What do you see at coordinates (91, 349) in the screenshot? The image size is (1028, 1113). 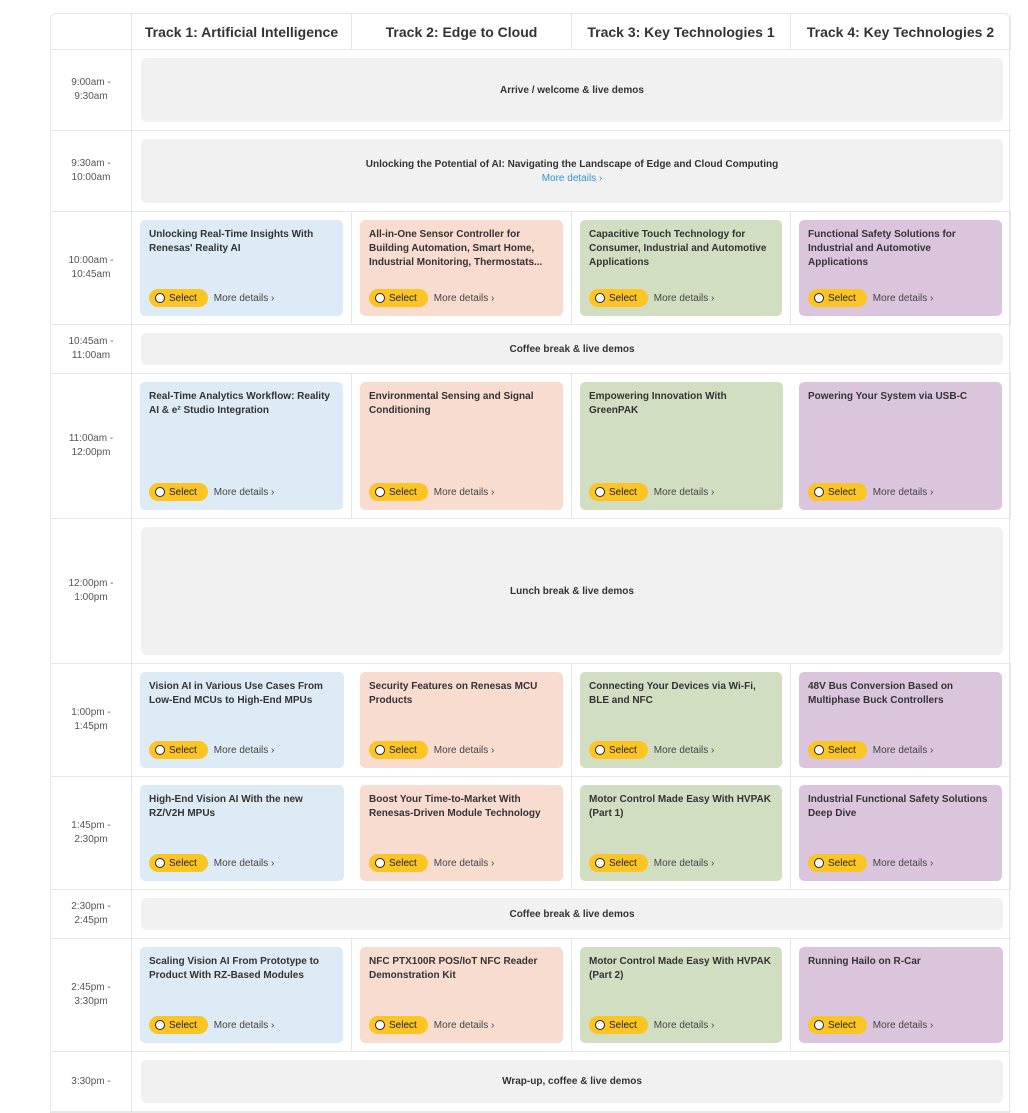 I see `time-slot: 10:45am - 11:00am` at bounding box center [91, 349].